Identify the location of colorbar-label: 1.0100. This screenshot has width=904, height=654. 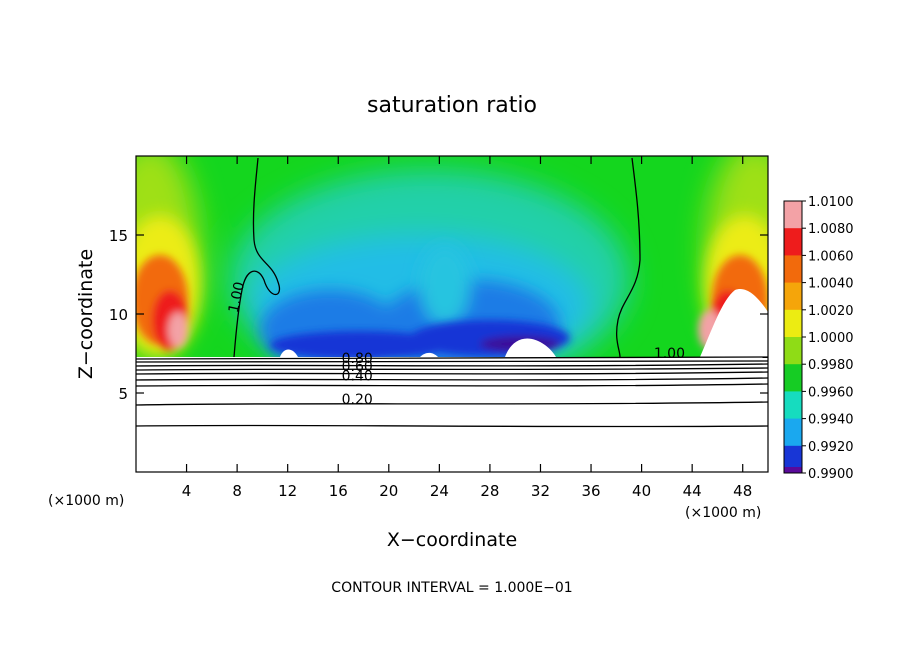
(831, 202).